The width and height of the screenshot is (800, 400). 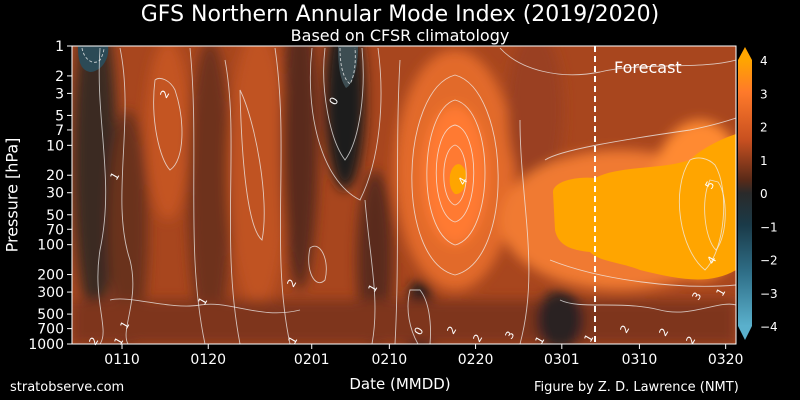 What do you see at coordinates (312, 360) in the screenshot?
I see `x-tick-label: 0201` at bounding box center [312, 360].